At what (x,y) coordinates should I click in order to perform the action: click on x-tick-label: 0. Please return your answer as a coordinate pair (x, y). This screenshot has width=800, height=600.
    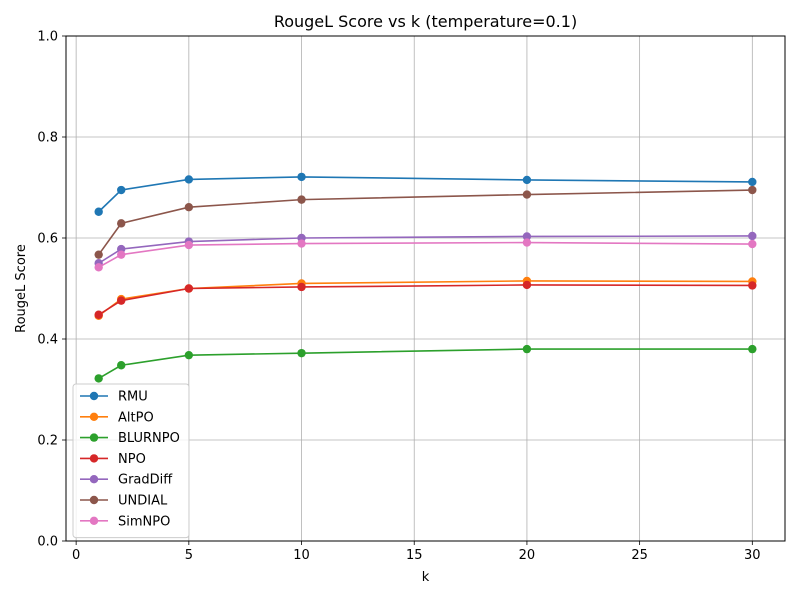
    Looking at the image, I should click on (76, 555).